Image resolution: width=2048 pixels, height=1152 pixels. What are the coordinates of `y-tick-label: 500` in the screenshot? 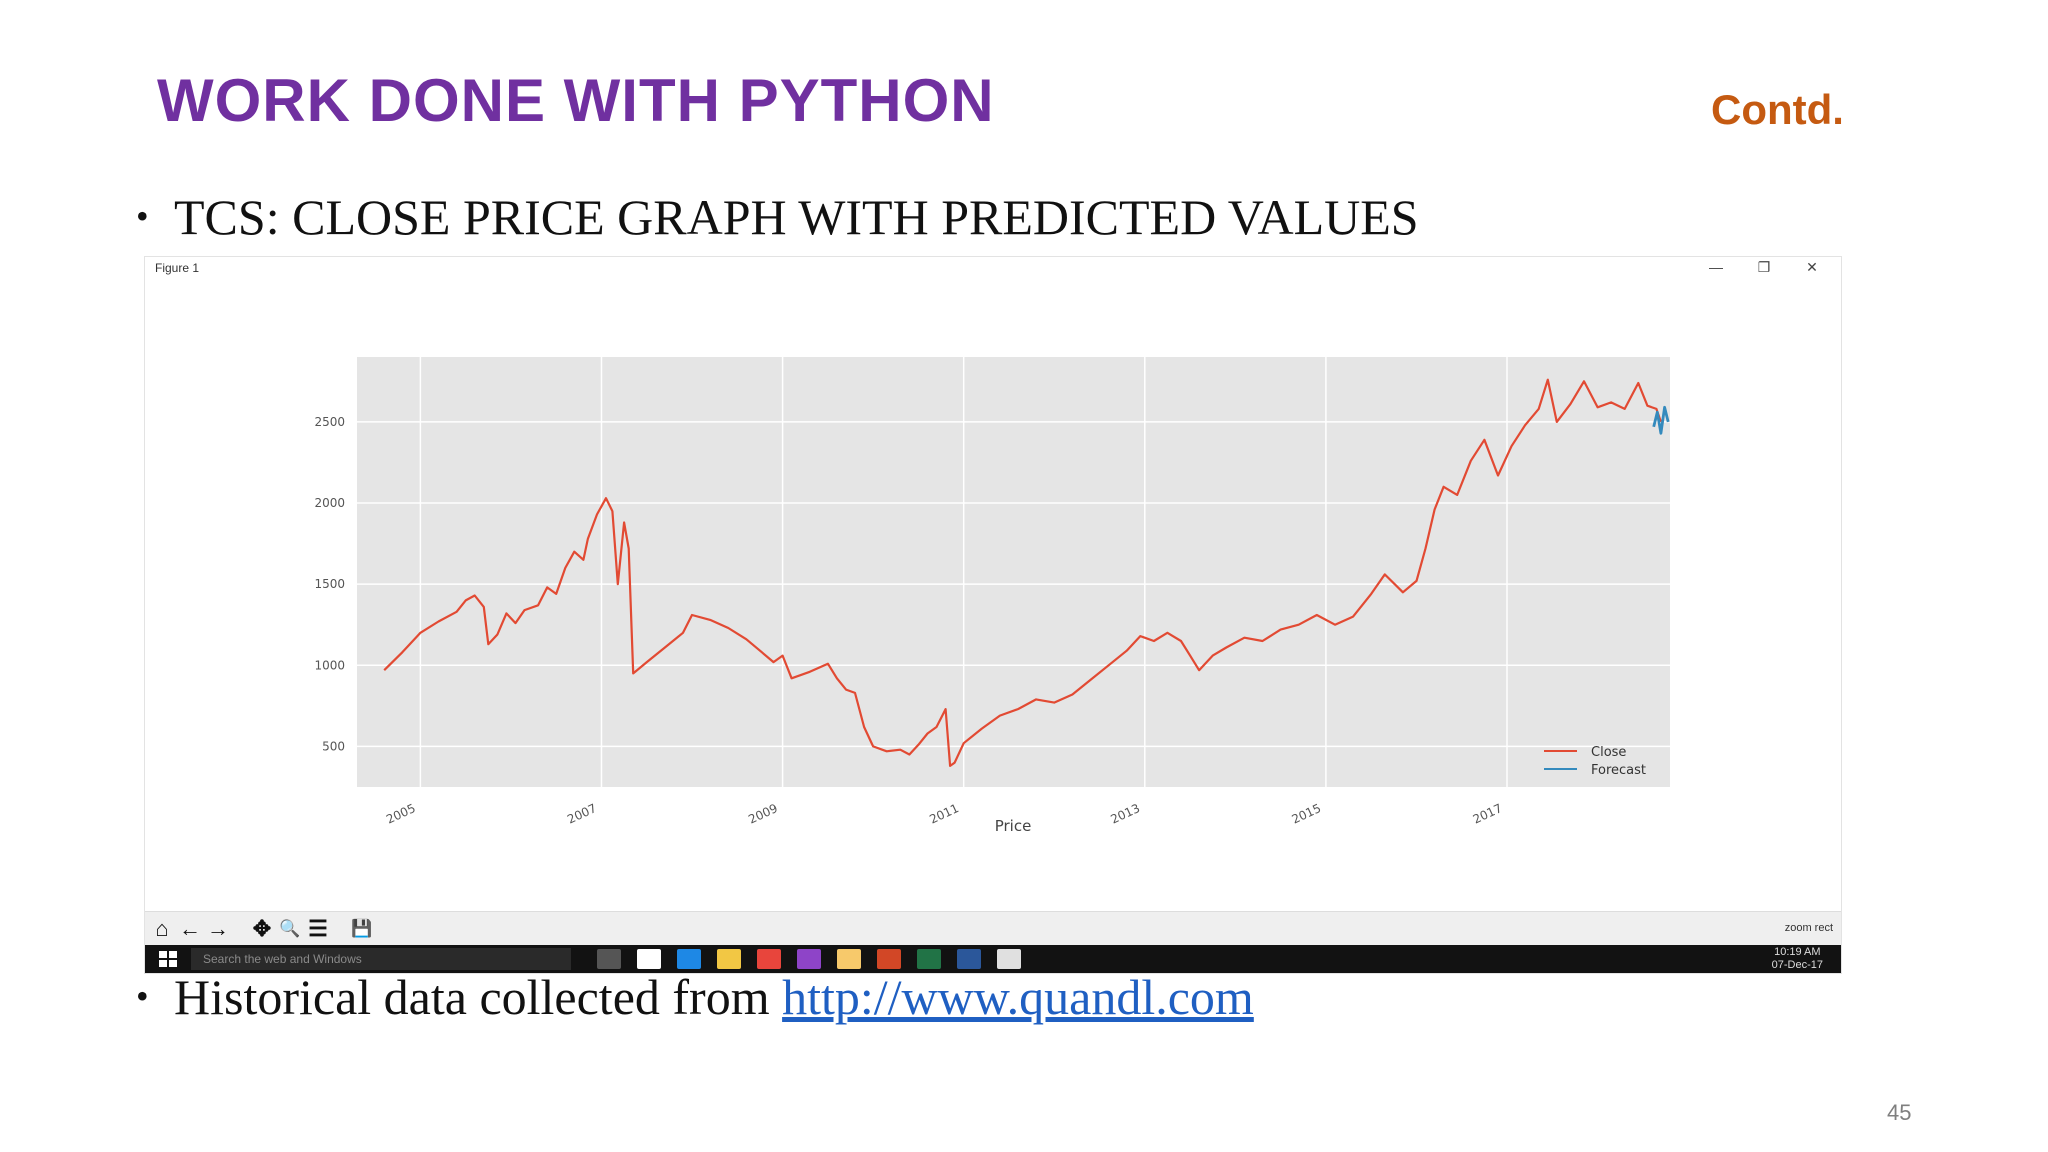 It's located at (333, 746).